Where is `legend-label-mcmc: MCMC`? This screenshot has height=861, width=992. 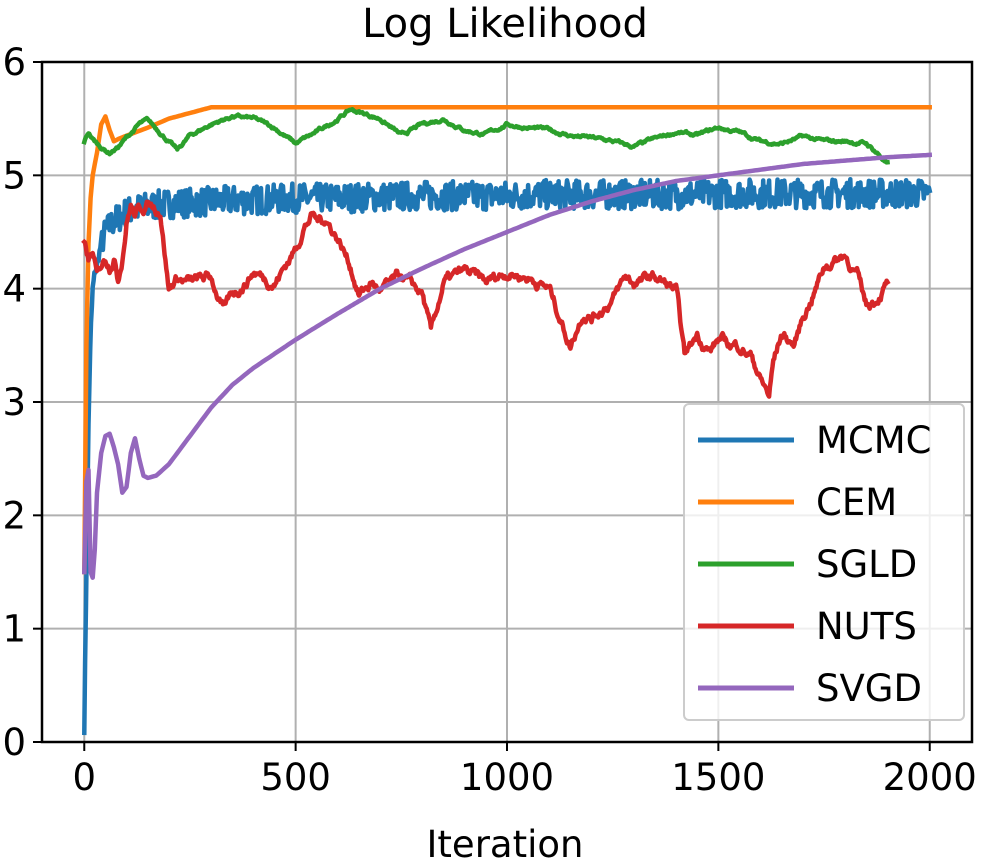 legend-label-mcmc: MCMC is located at coordinates (874, 440).